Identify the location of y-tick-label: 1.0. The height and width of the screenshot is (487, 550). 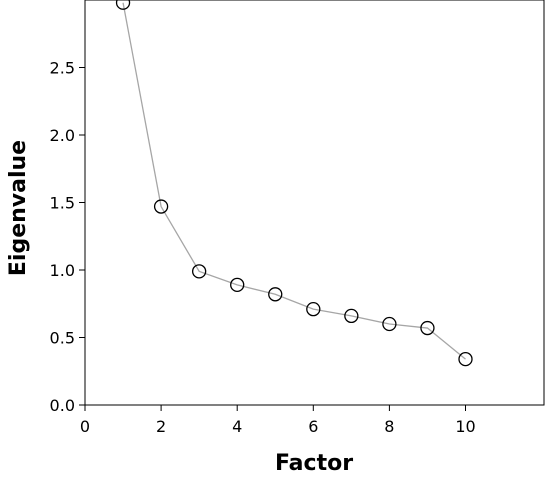
(62, 270).